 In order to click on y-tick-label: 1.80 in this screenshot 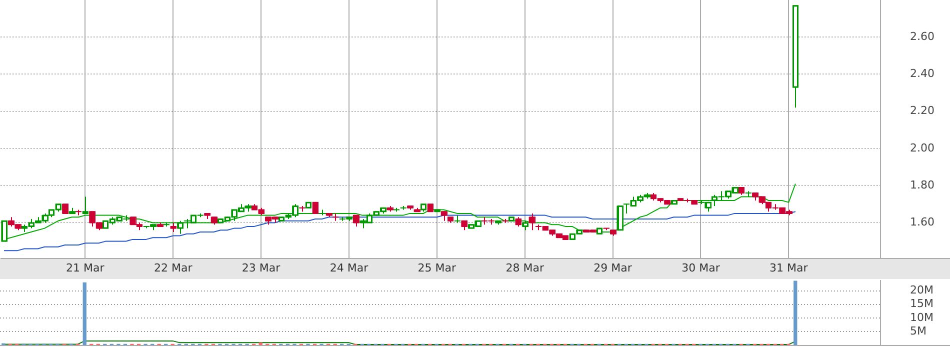, I will do `click(922, 185)`.